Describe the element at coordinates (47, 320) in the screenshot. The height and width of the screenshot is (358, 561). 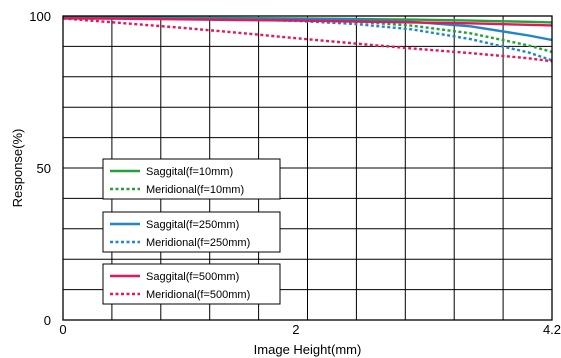
I see `y-tick-label: 0` at that location.